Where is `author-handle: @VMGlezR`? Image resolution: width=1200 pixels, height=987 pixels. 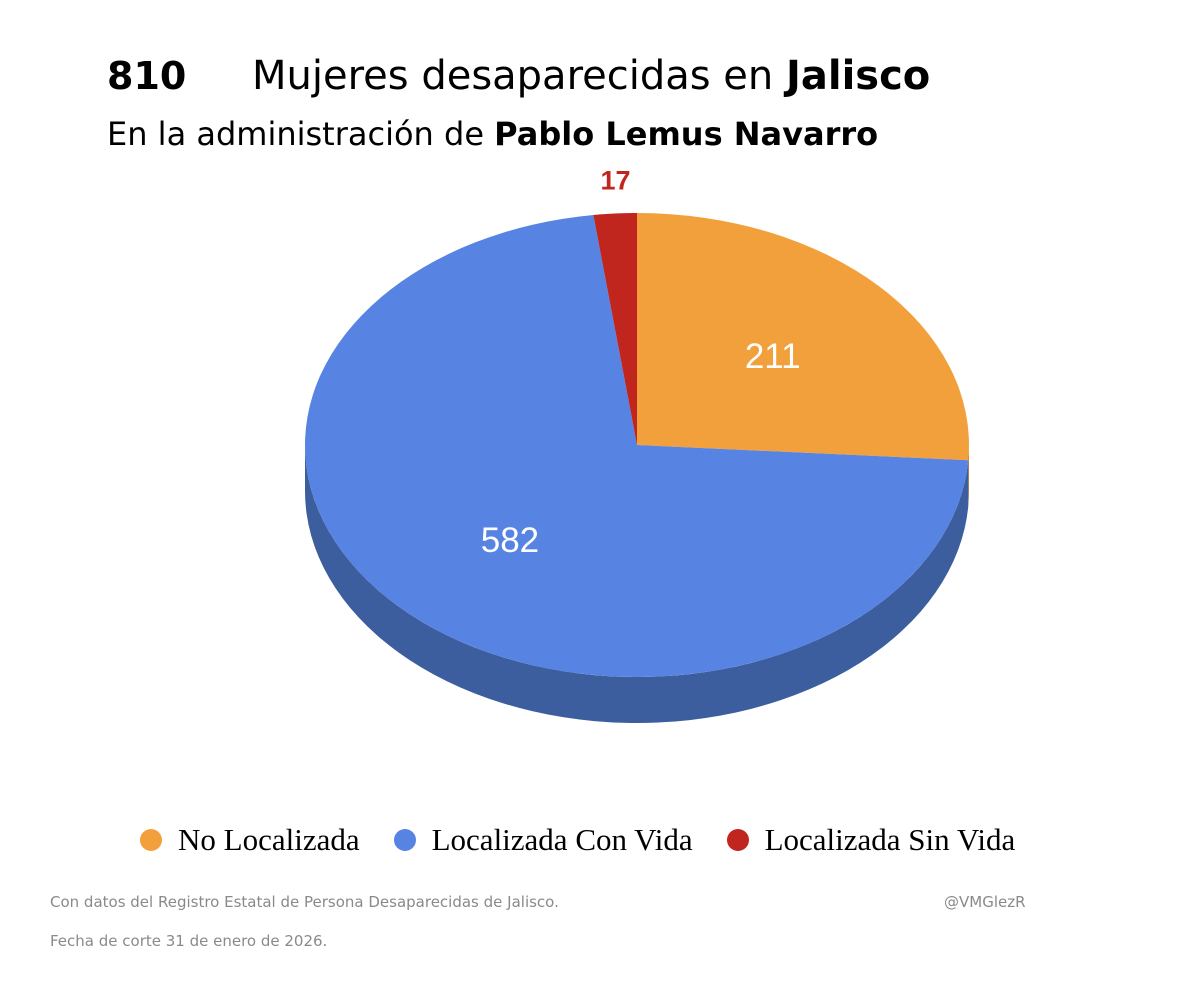
author-handle: @VMGlezR is located at coordinates (985, 902).